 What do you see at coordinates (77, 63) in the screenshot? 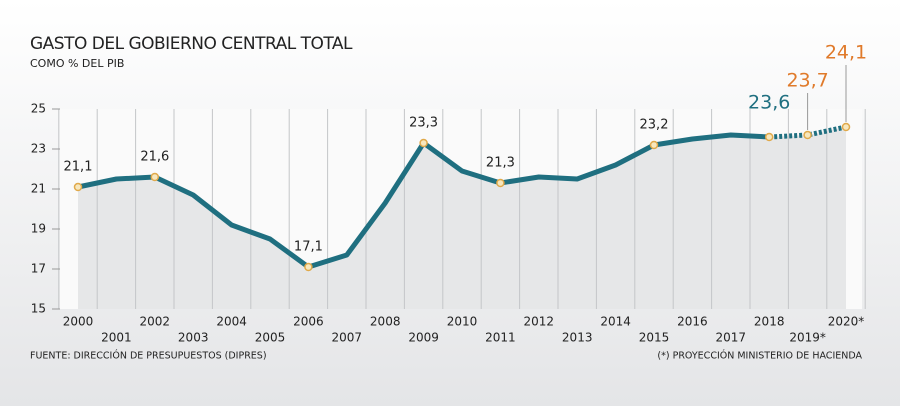
I see `chart-subtitle: COMO % DEL PIB` at bounding box center [77, 63].